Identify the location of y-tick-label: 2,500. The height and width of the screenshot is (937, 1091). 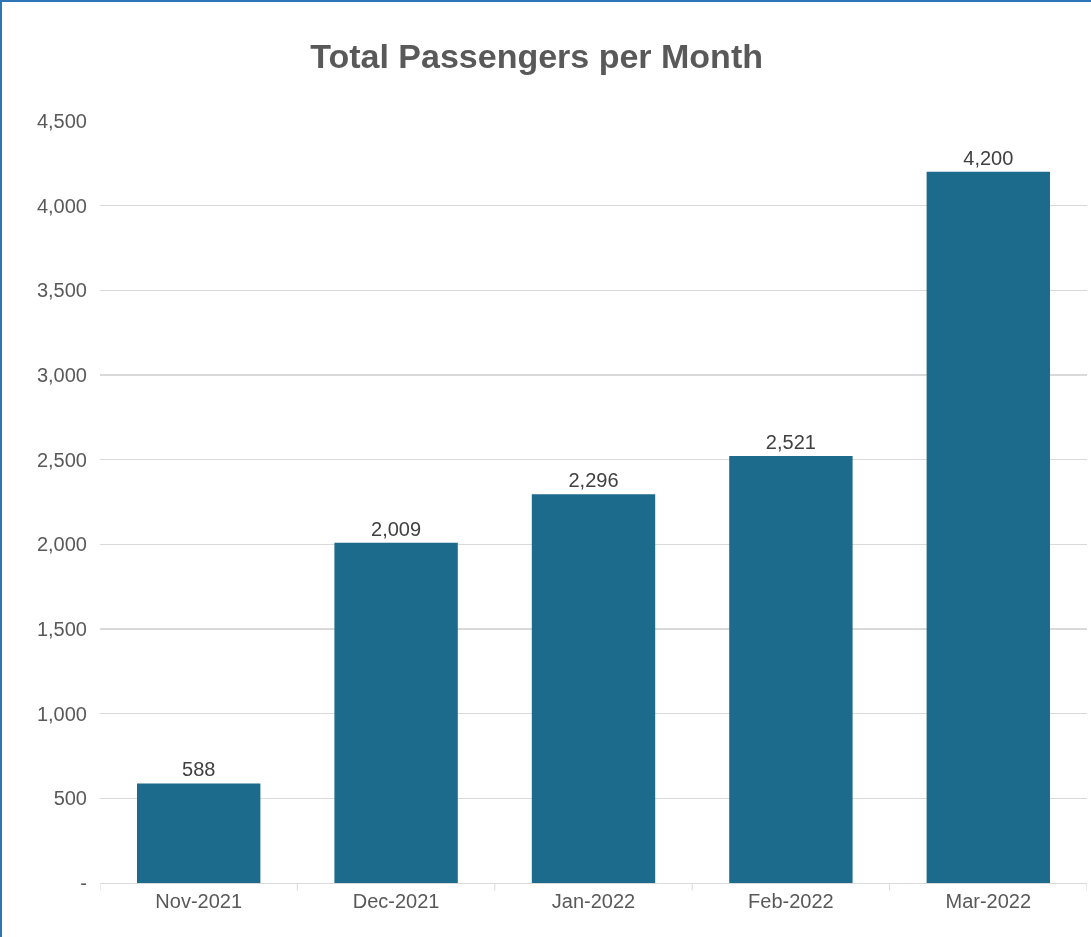
(61, 459).